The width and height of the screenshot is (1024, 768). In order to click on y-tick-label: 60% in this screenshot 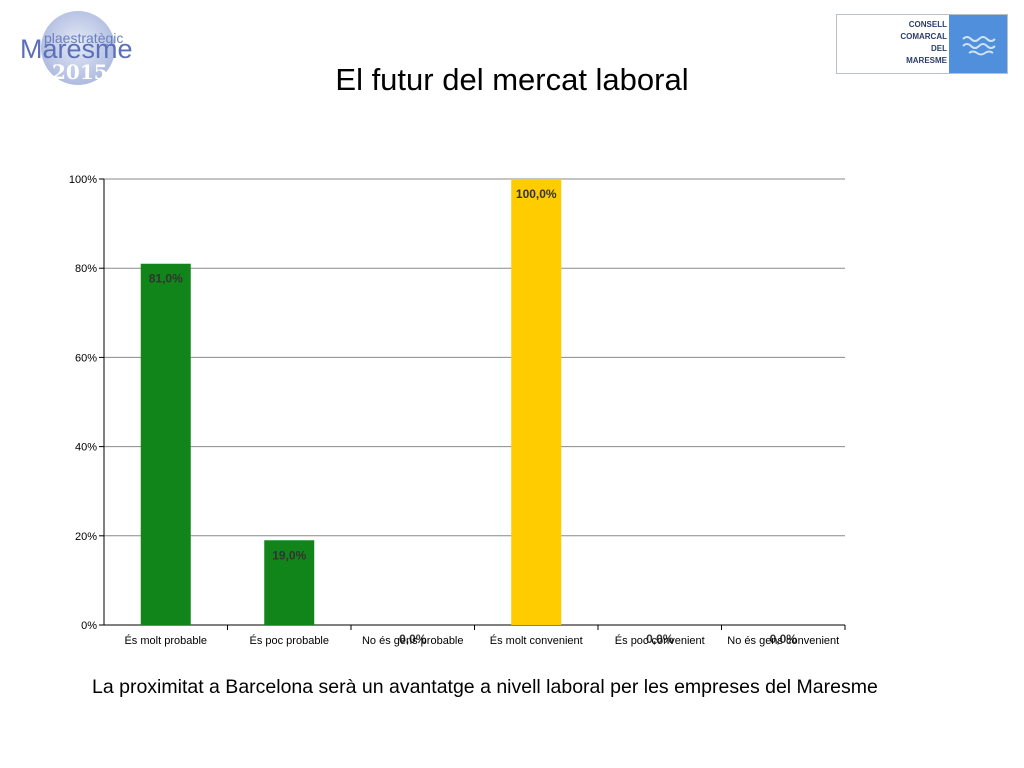, I will do `click(86, 358)`.